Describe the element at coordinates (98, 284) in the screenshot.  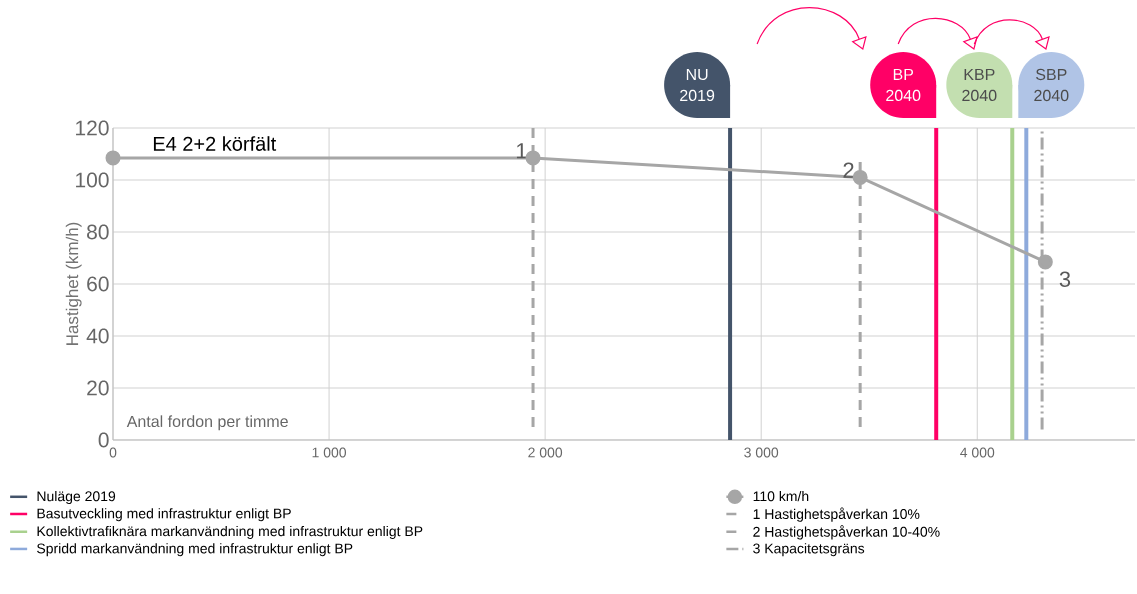
I see `y-tick-label: 60` at that location.